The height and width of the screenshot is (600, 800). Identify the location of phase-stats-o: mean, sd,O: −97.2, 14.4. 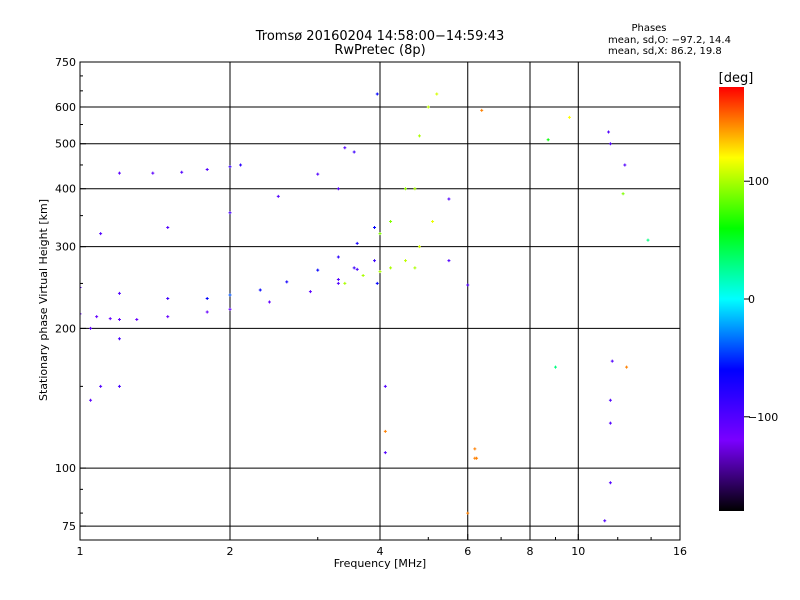
(669, 40).